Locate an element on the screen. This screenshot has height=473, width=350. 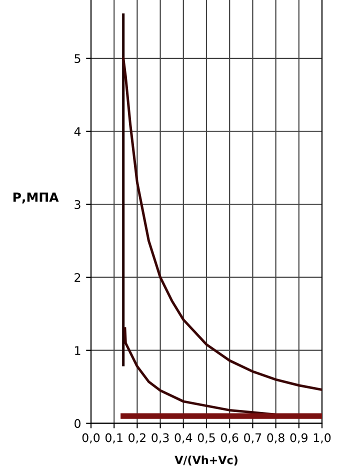
y-tick-label: 1 is located at coordinates (77, 350).